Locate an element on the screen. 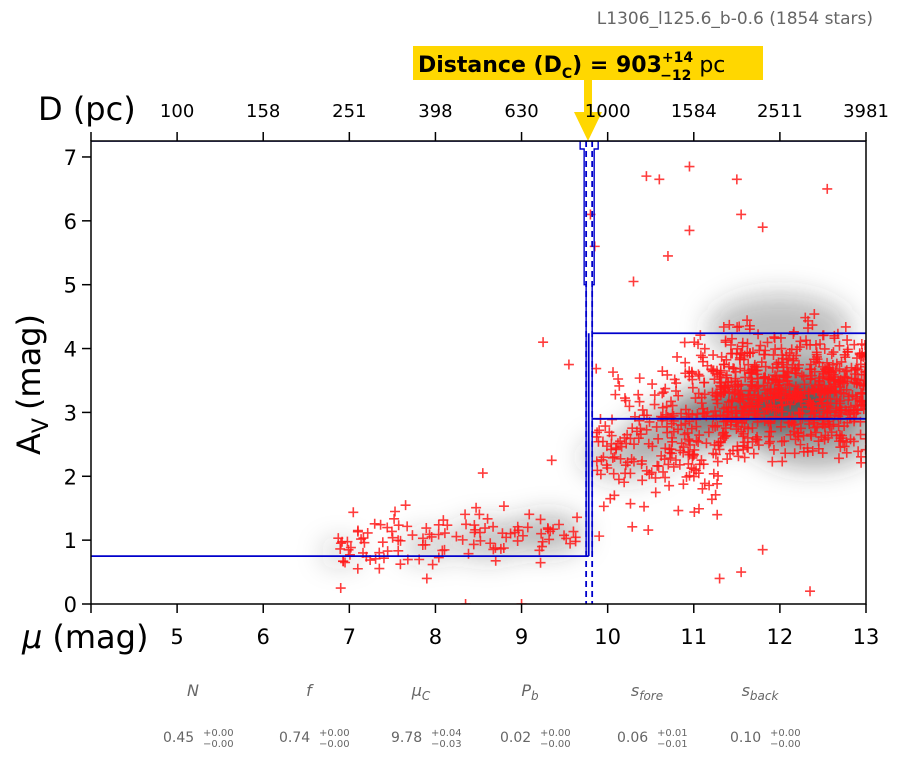 The height and width of the screenshot is (759, 902). top-tick-label: 630 is located at coordinates (521, 111).